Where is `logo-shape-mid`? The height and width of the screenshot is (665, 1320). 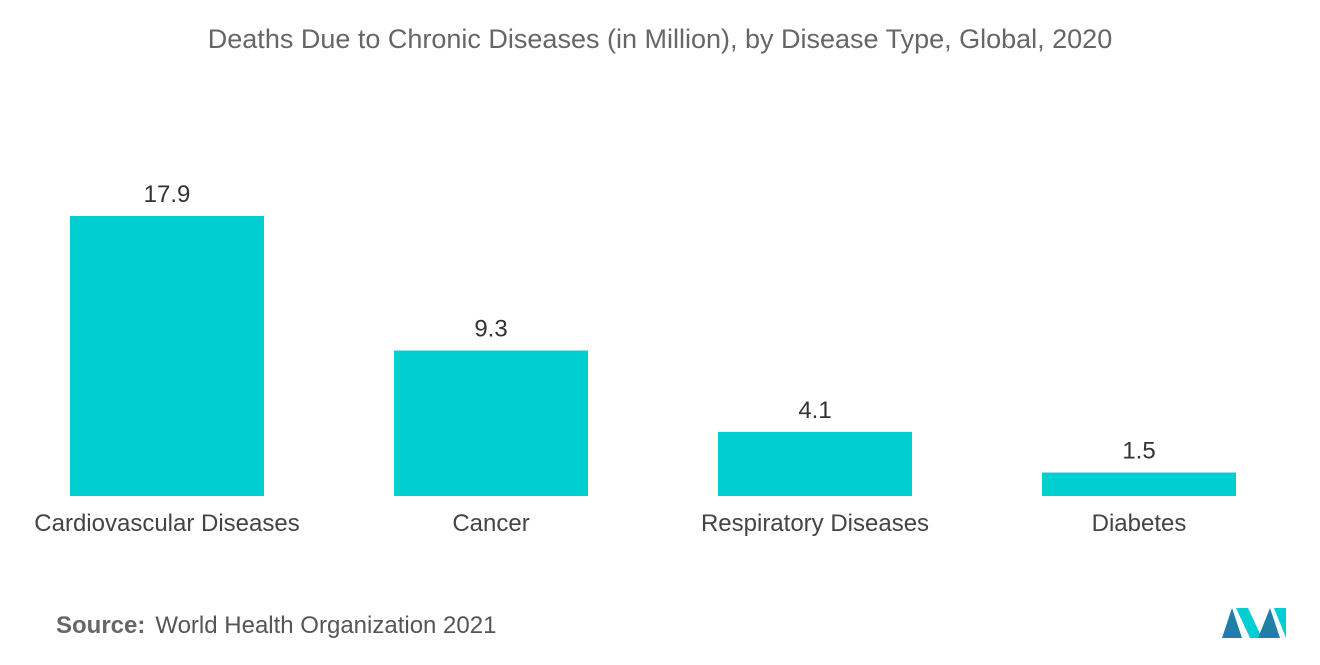
logo-shape-mid is located at coordinates (1249, 623).